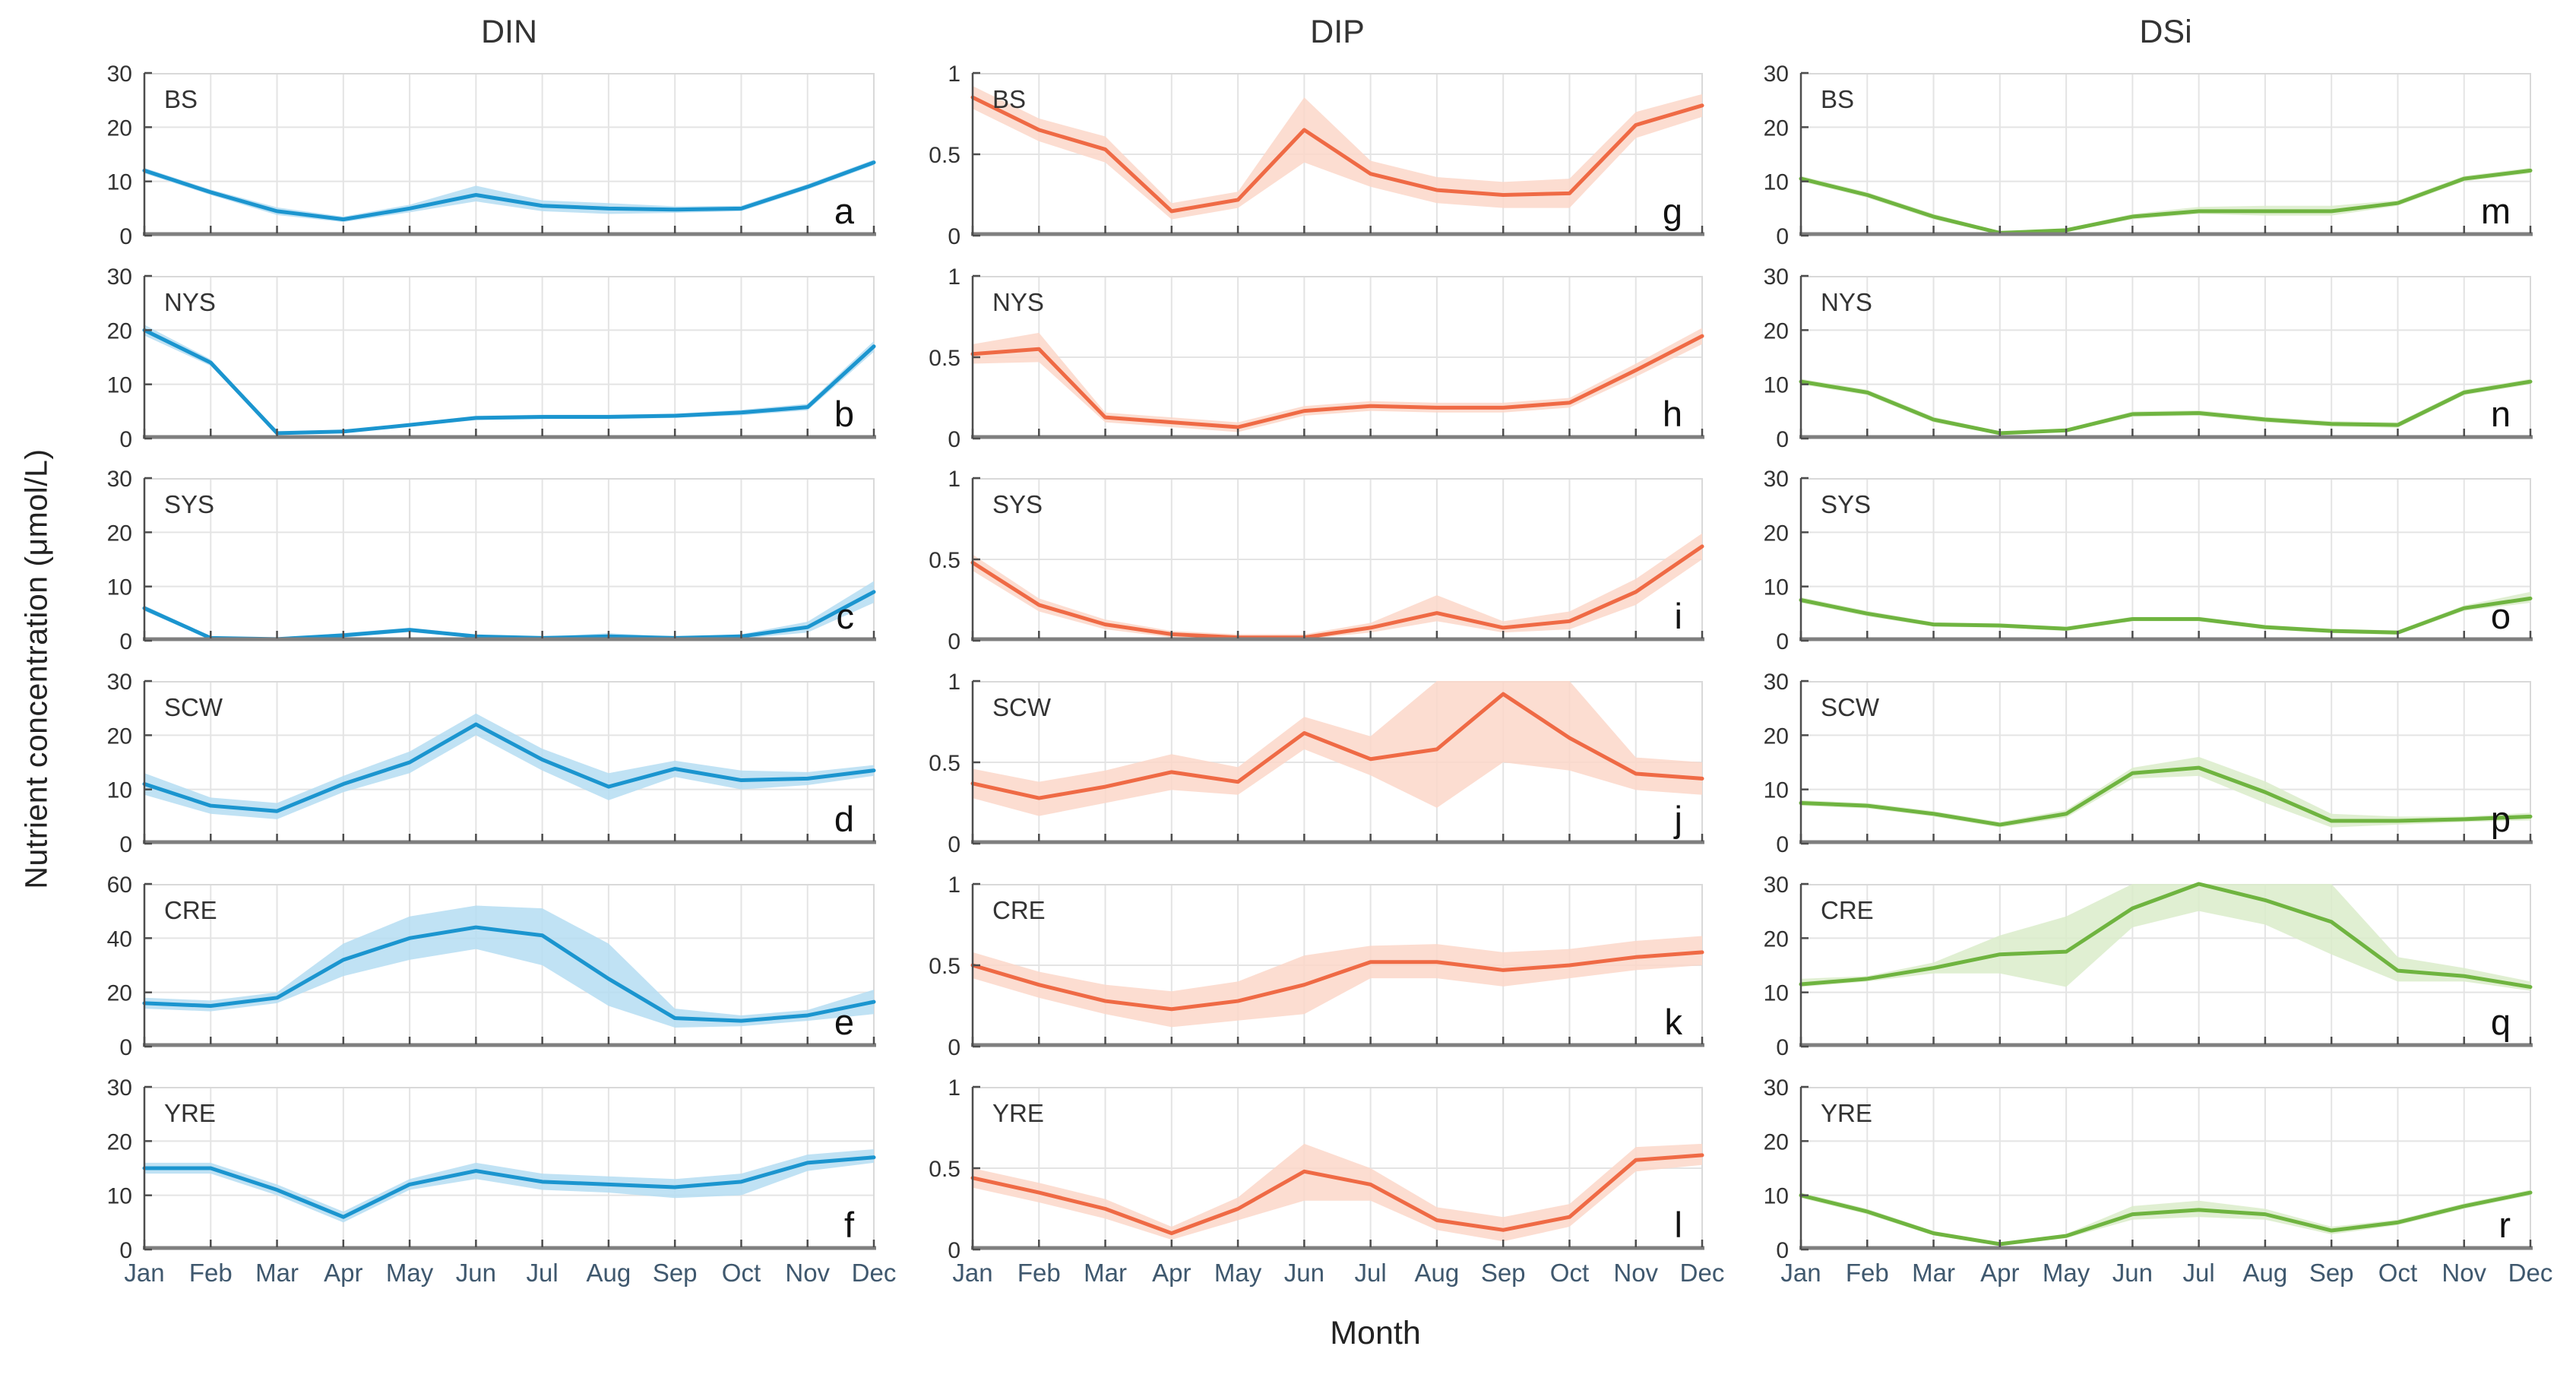 The width and height of the screenshot is (2576, 1381). I want to click on panel-letter: r, so click(2504, 1225).